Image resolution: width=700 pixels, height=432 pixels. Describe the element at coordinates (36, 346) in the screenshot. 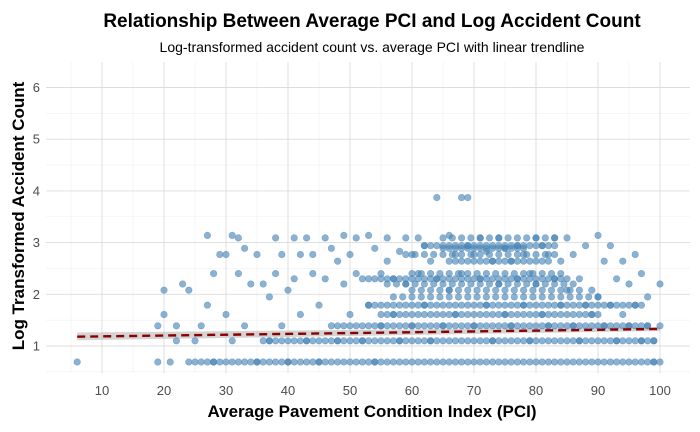

I see `y-tick-label: 1` at that location.